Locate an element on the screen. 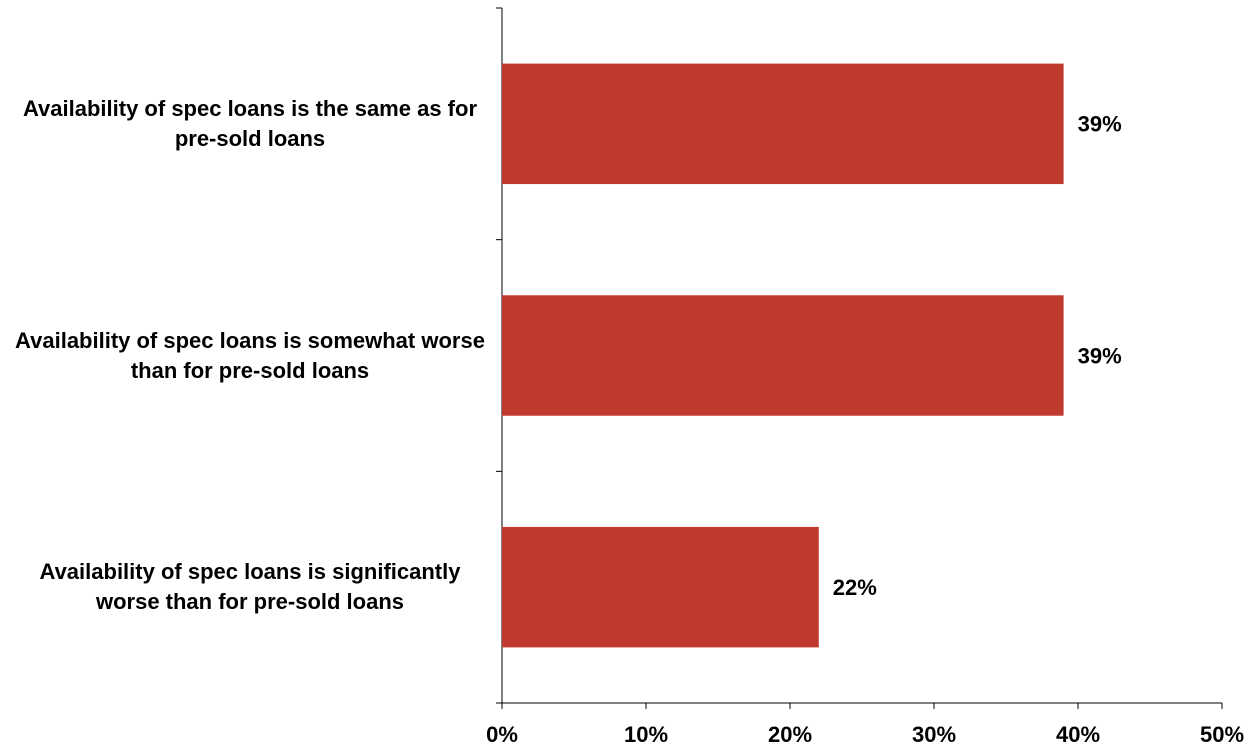 The width and height of the screenshot is (1258, 751). x-tick-label: 0% is located at coordinates (502, 734).